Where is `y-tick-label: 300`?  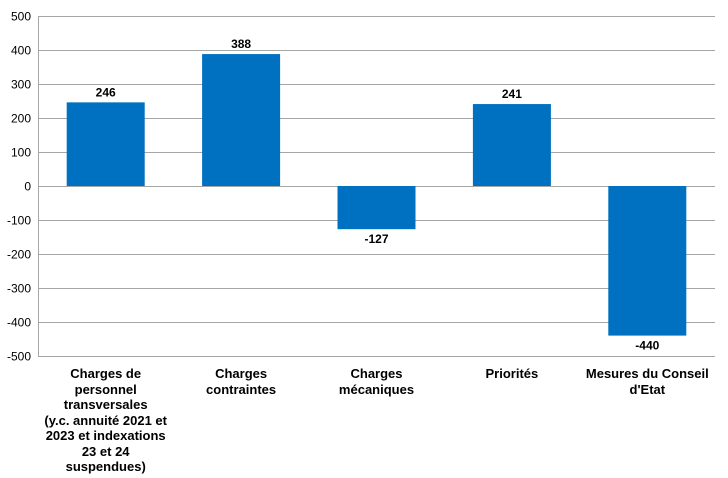
y-tick-label: 300 is located at coordinates (21, 85).